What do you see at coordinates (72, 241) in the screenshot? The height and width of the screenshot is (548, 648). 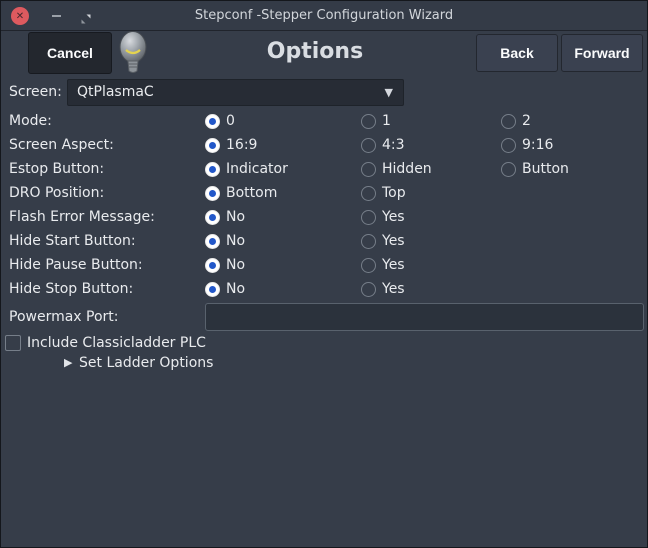 I see `radio-row-label: Hide Start Button:` at bounding box center [72, 241].